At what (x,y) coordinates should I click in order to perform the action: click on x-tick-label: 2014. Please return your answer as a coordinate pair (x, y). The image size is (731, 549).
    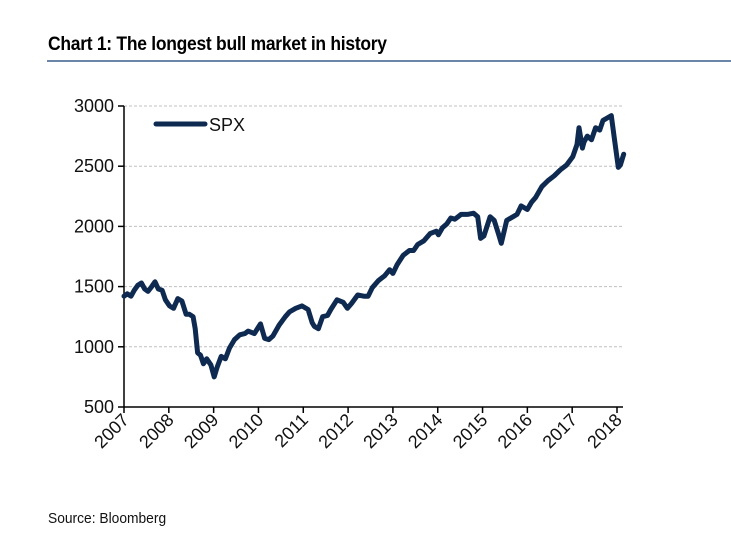
    Looking at the image, I should click on (425, 431).